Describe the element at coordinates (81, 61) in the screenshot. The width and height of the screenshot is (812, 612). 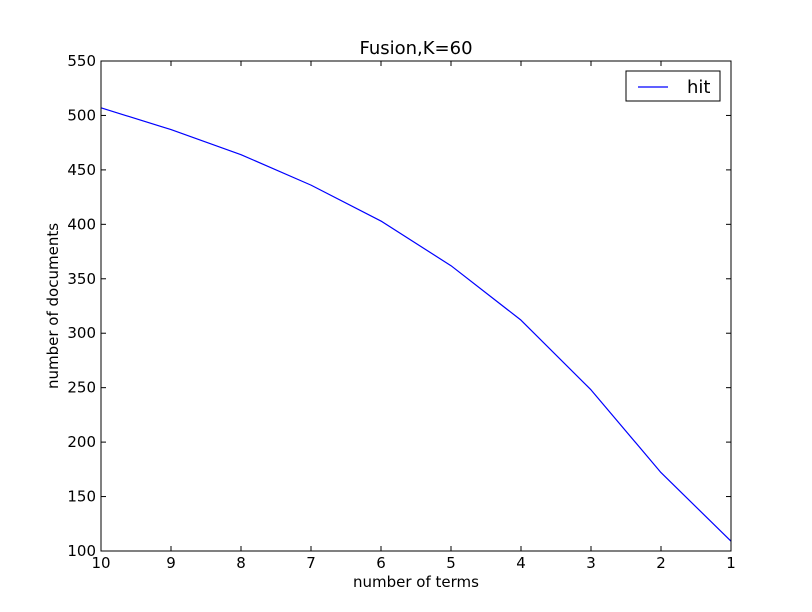
I see `y-tick-label: 550` at that location.